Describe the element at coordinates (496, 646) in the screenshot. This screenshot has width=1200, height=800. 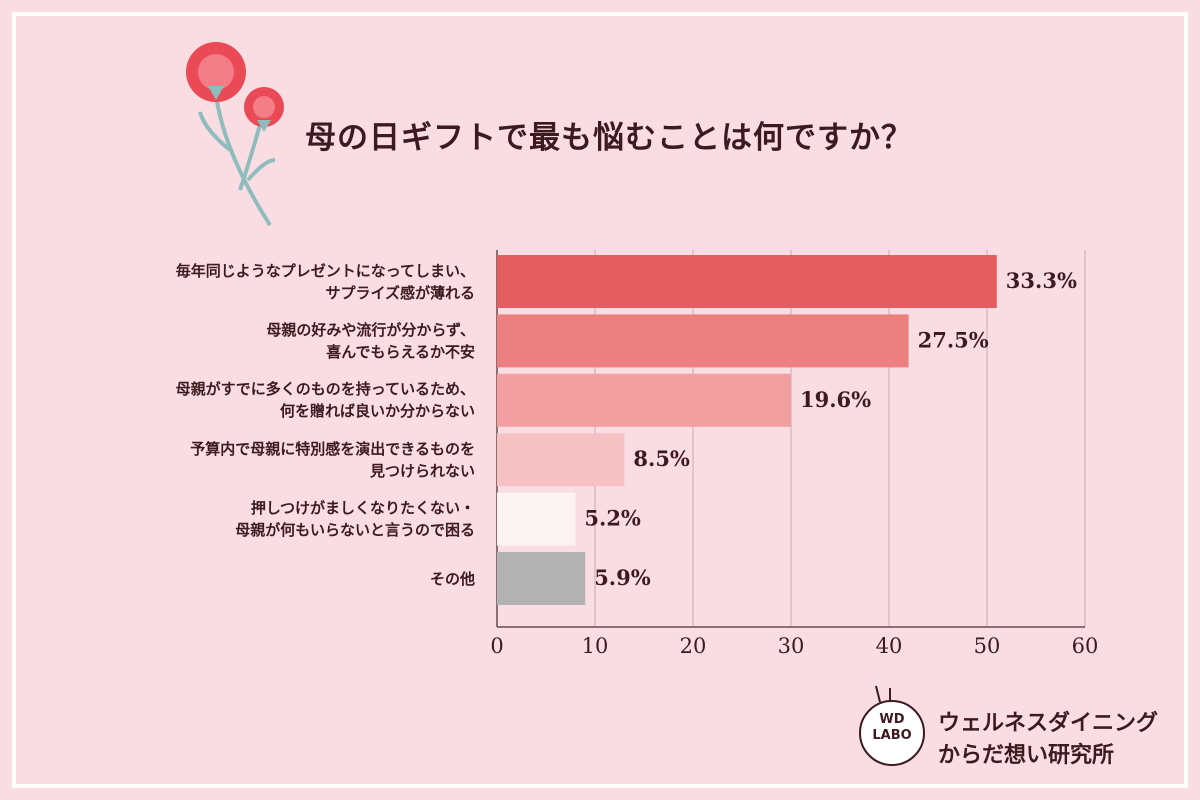
I see `x-tick-label: 0` at that location.